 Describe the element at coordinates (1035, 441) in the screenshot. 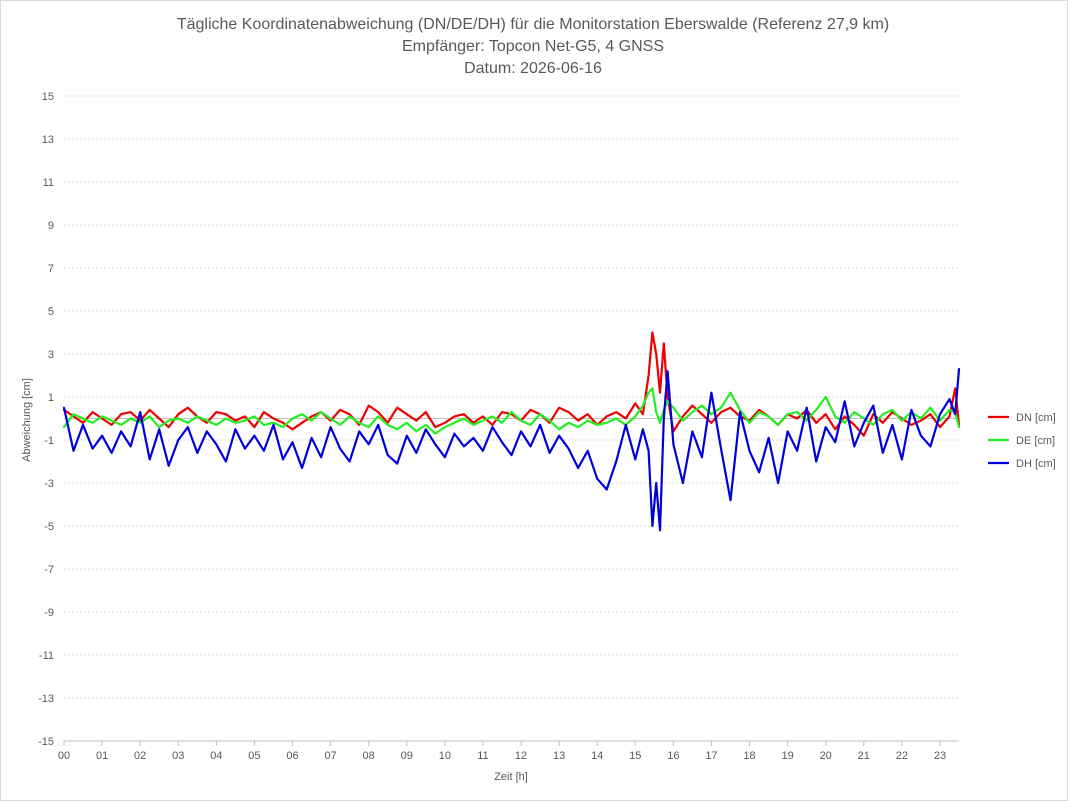

I see `legend-label-de: DE [cm]` at that location.